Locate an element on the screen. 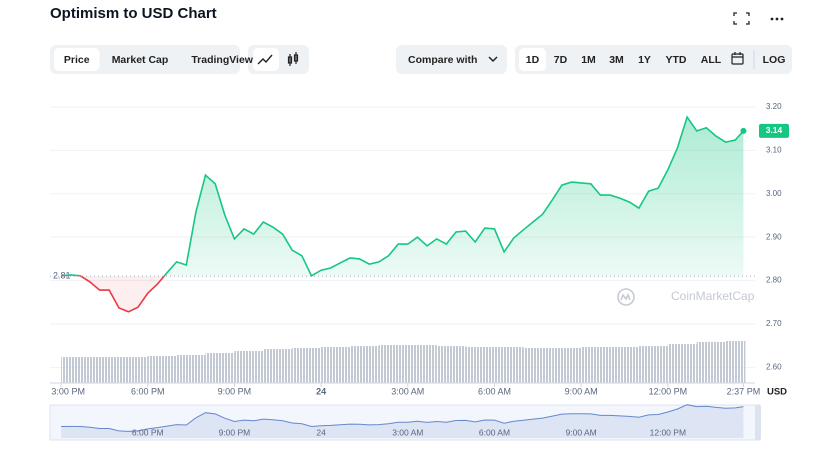 Image resolution: width=820 pixels, height=454 pixels. y-tick-label: 2.70 is located at coordinates (774, 323).